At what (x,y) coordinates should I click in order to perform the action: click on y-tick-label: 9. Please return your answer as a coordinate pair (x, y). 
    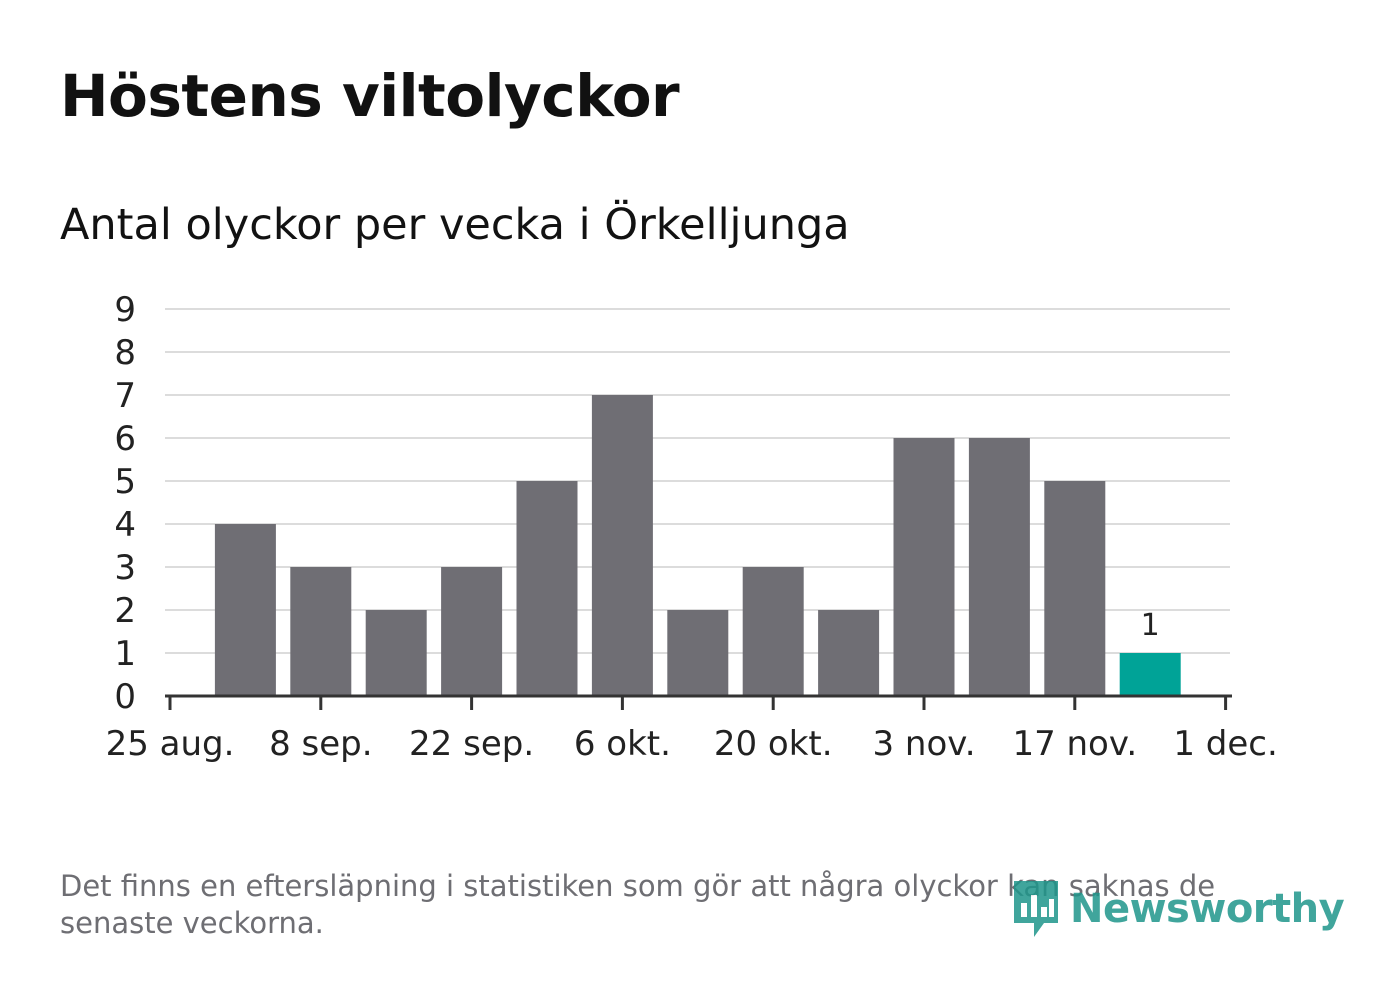
    Looking at the image, I should click on (125, 310).